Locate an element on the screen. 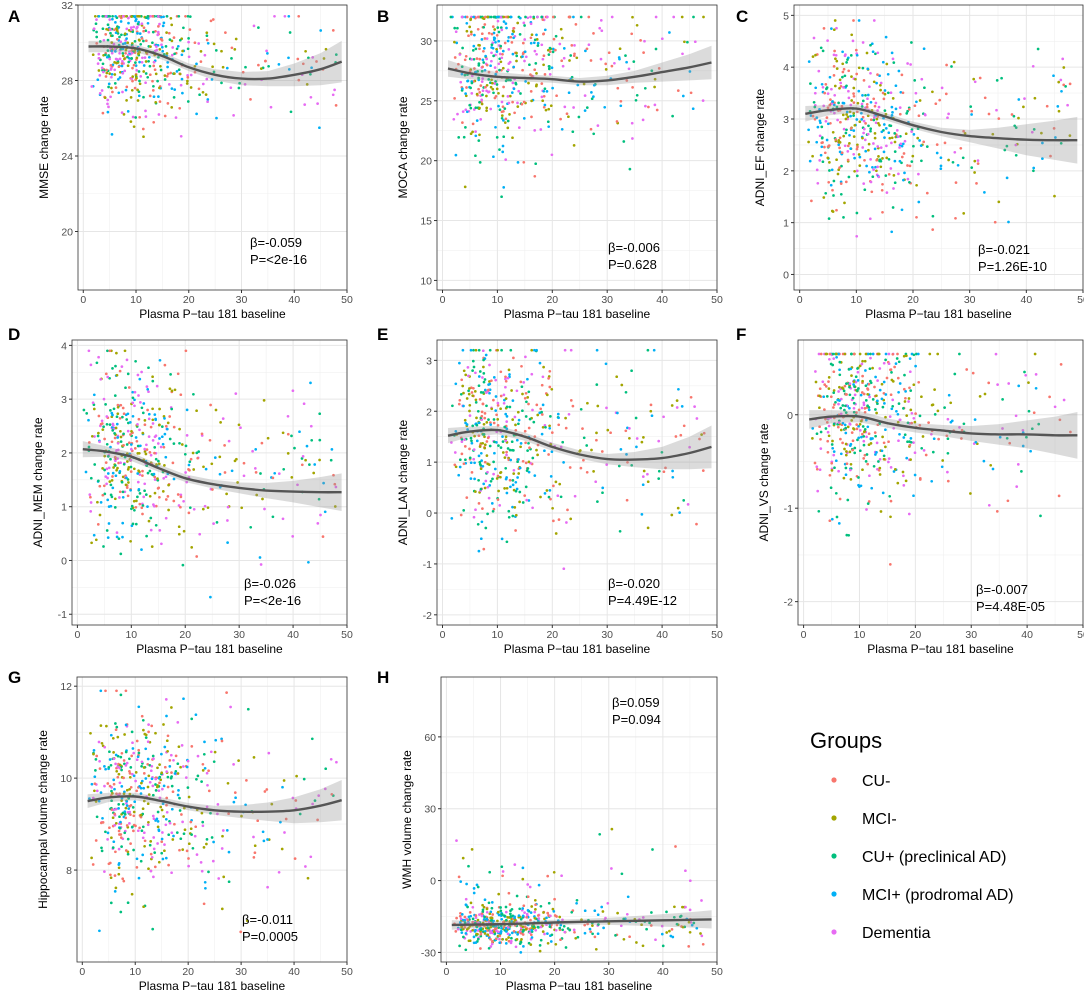  x-tick-label: 40 is located at coordinates (294, 300).